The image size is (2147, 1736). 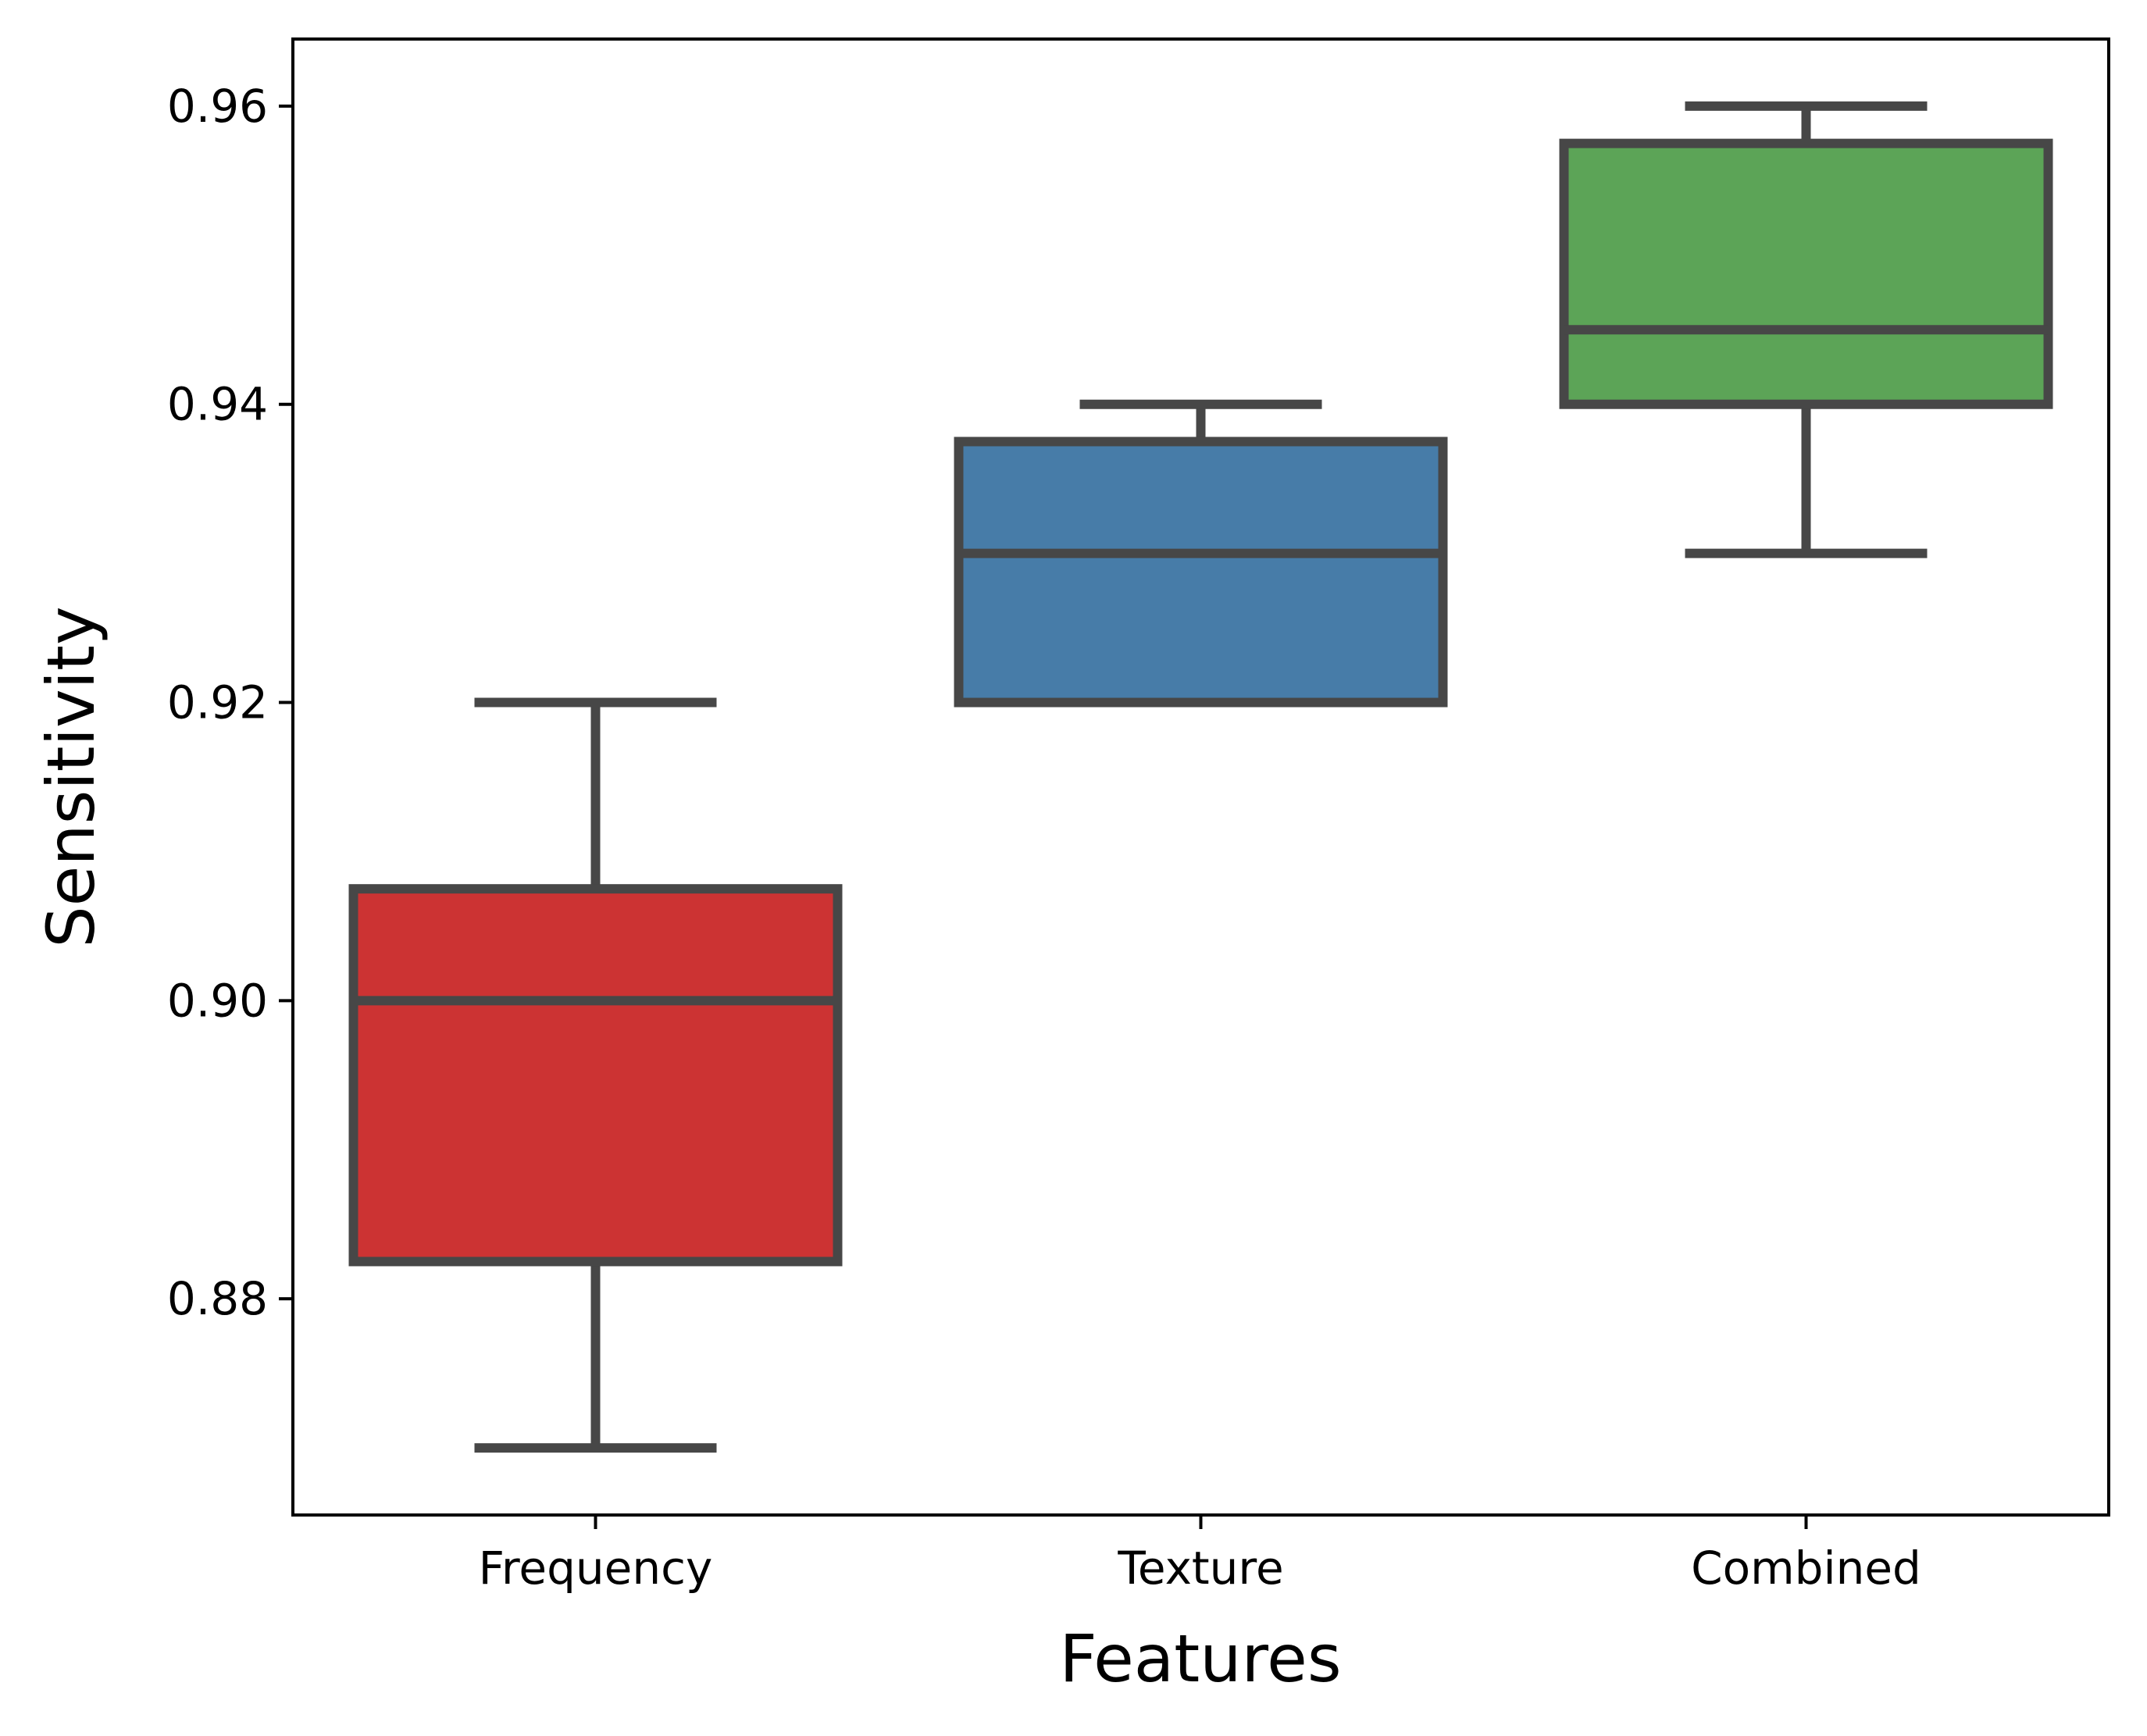 I want to click on box-group-frequency, so click(x=595, y=1075).